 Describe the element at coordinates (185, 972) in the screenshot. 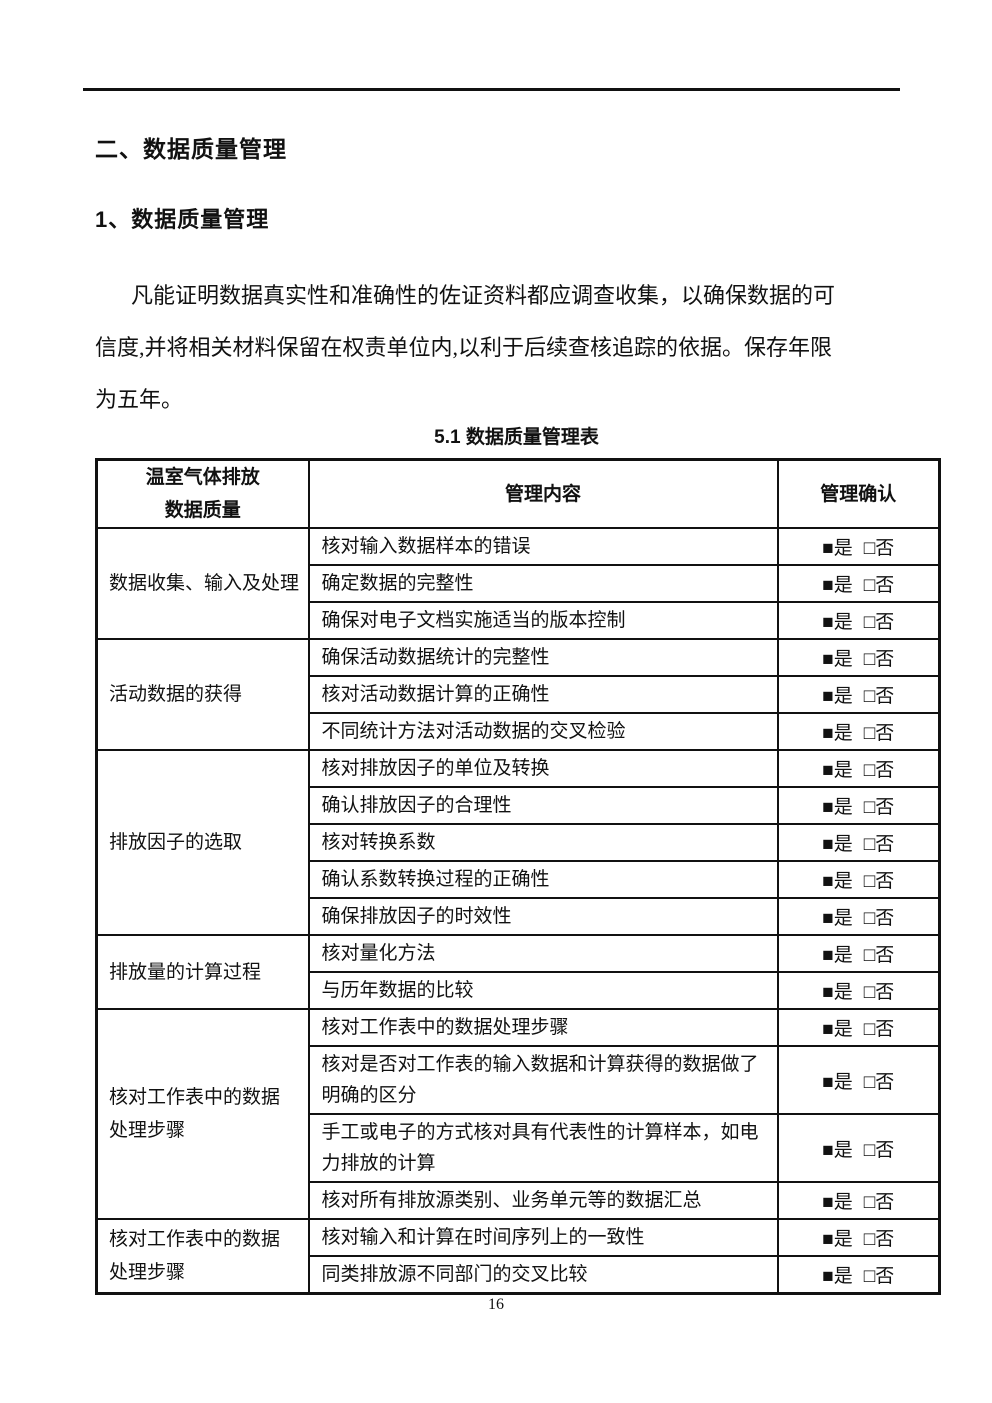

I see `group-label-line: 排放量的计算过程` at that location.